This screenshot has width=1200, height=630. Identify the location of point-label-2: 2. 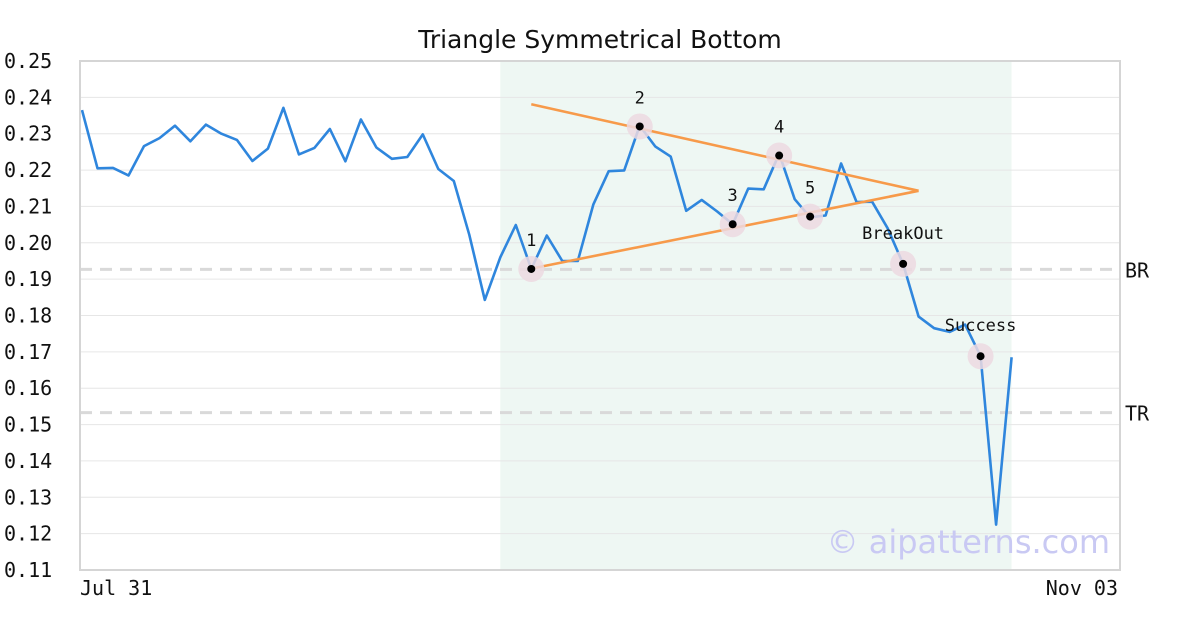
(640, 98).